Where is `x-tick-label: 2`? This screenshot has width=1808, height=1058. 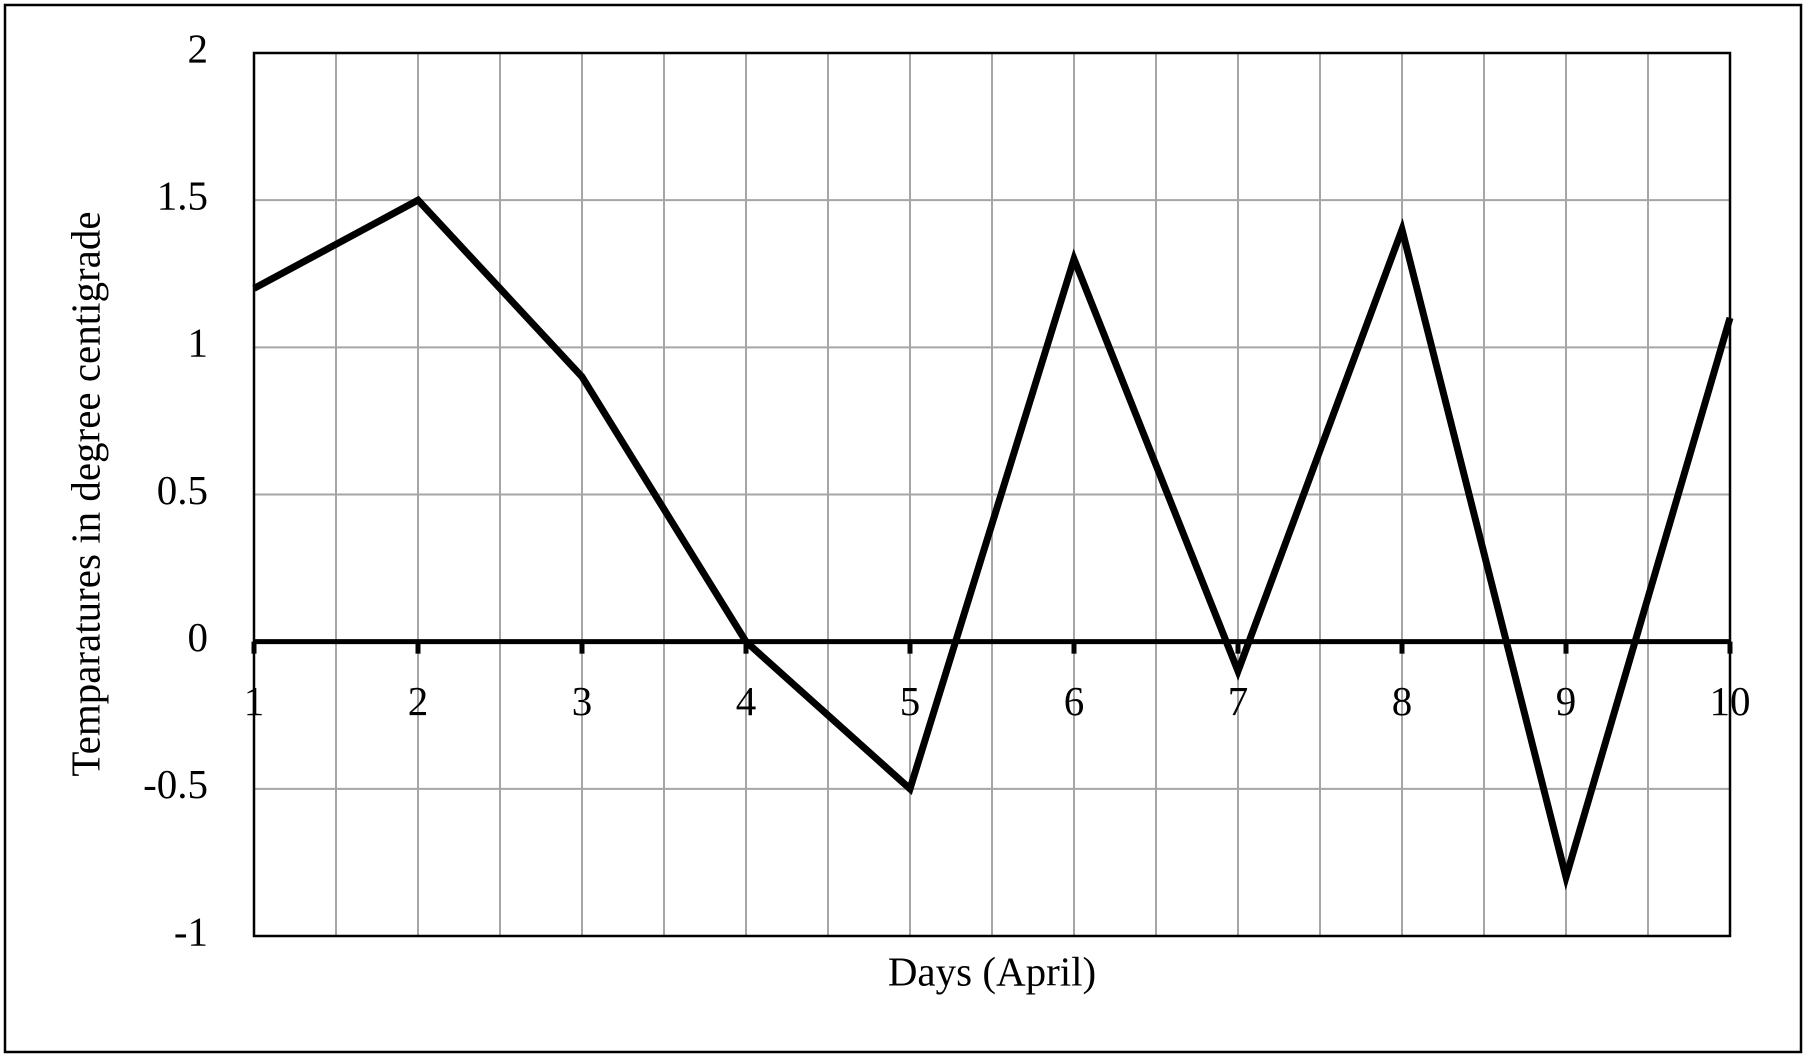
x-tick-label: 2 is located at coordinates (418, 701).